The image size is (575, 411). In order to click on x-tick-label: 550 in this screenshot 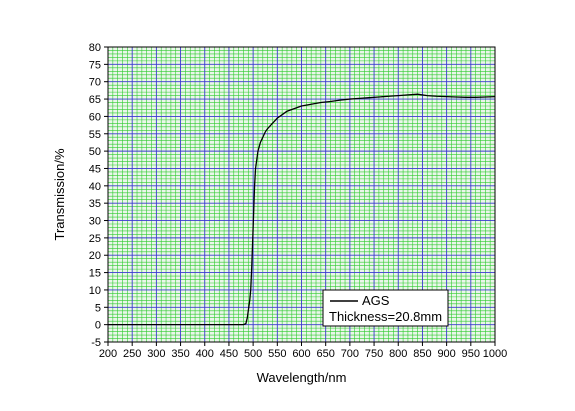, I will do `click(277, 354)`.